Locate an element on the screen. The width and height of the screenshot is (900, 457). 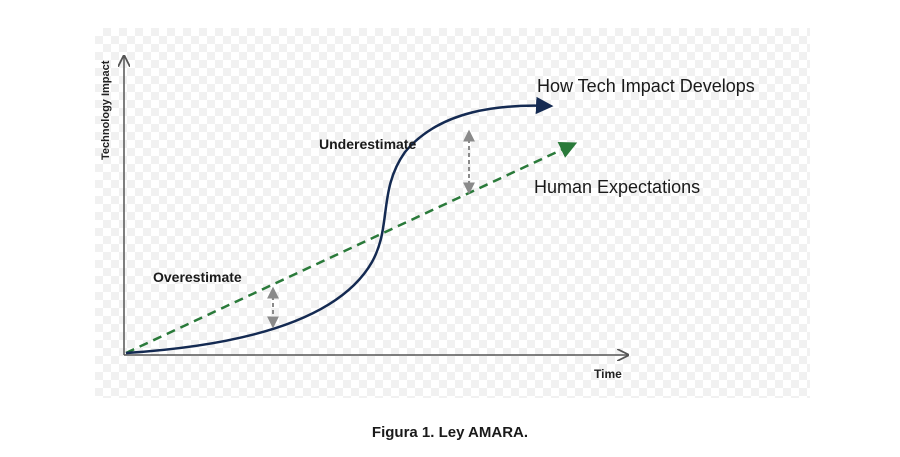
curve-label: How Tech Impact Develops is located at coordinates (646, 86).